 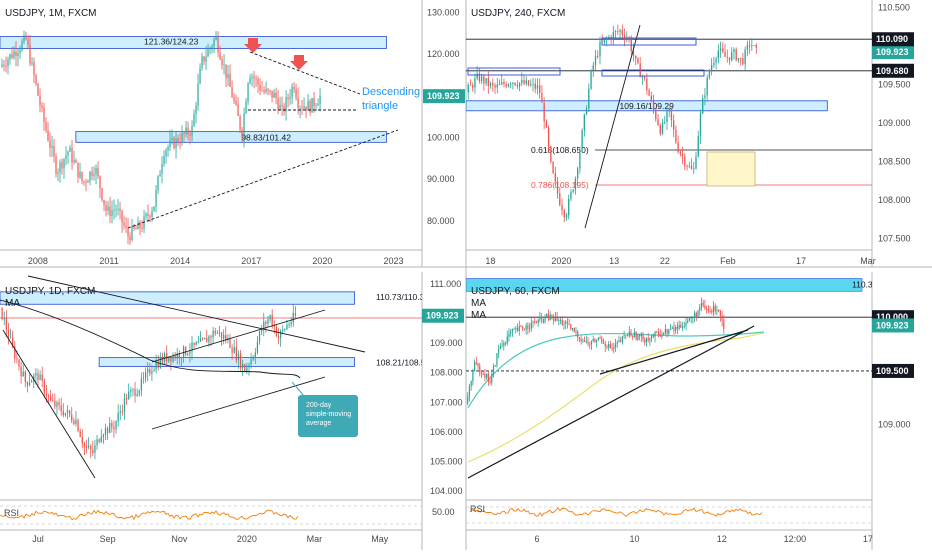 What do you see at coordinates (210, 539) in the screenshot?
I see `daily-time-axis: Jul Sep Nov 2020 Mar May` at bounding box center [210, 539].